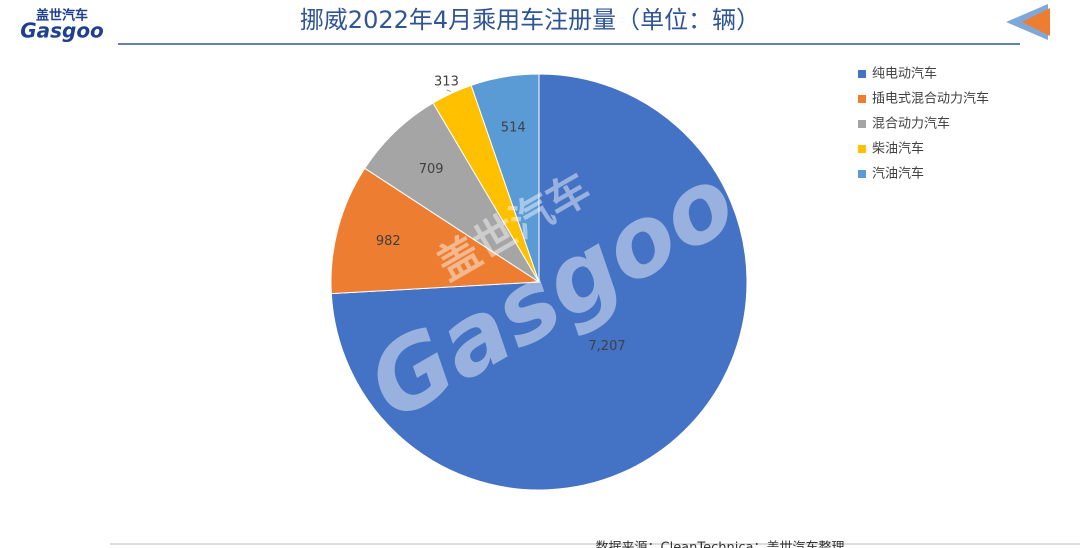 The height and width of the screenshot is (548, 1080). I want to click on data-label: 514, so click(513, 128).